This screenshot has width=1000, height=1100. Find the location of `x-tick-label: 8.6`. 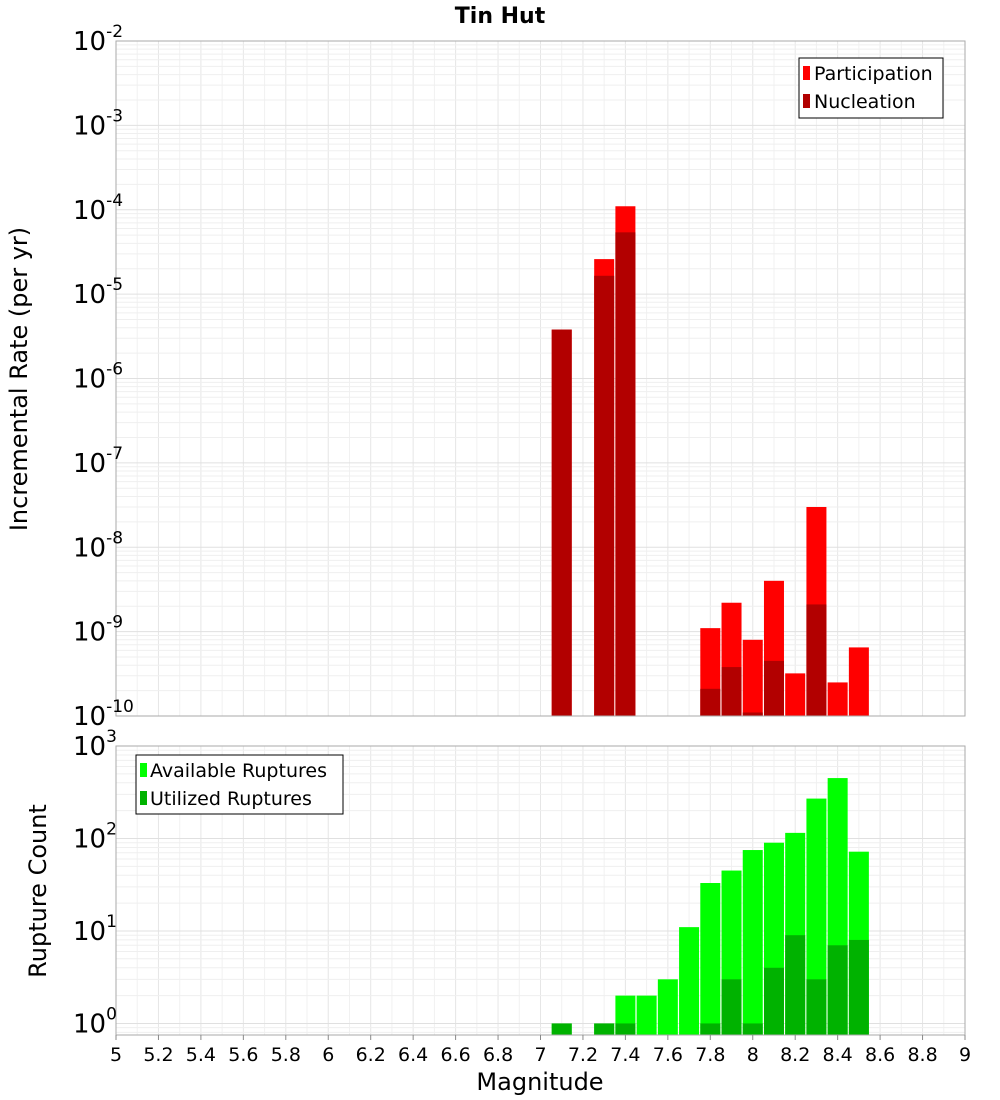

x-tick-label: 8.6 is located at coordinates (880, 1055).